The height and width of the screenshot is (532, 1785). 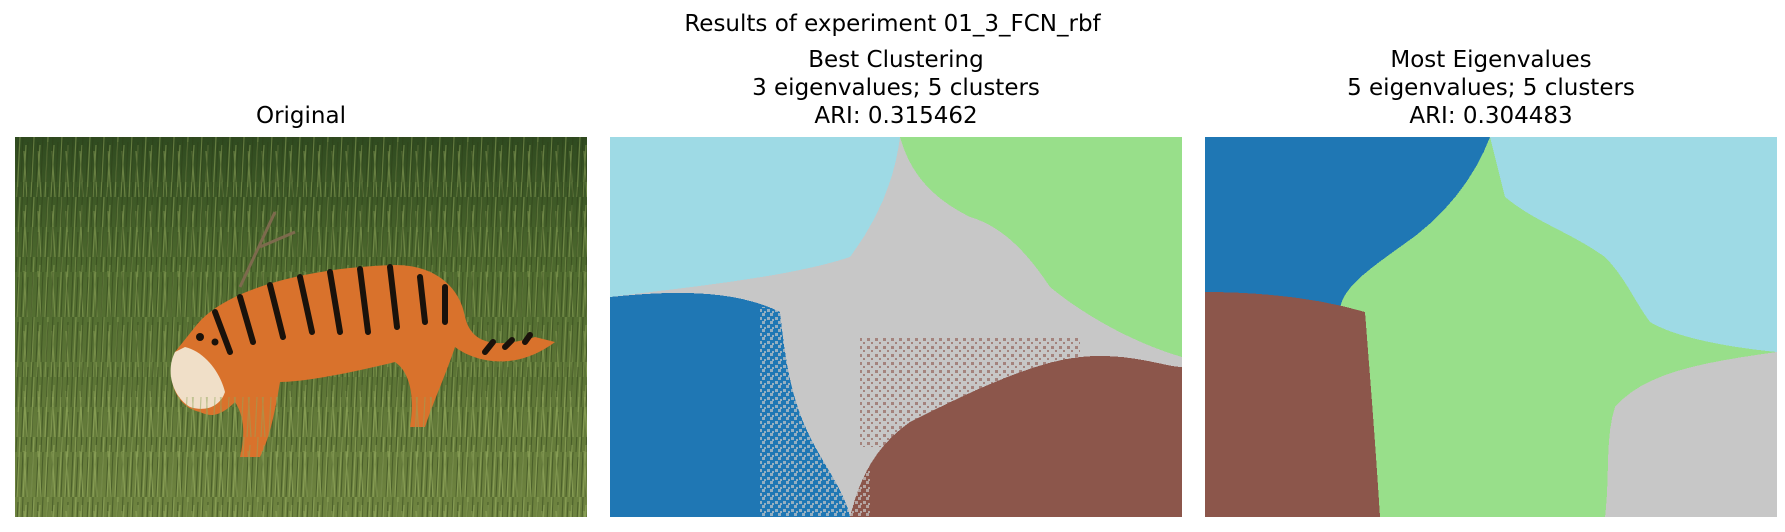 I want to click on figure-suptitle: Results of experiment 01_3_FCN_rbf, so click(x=892, y=24).